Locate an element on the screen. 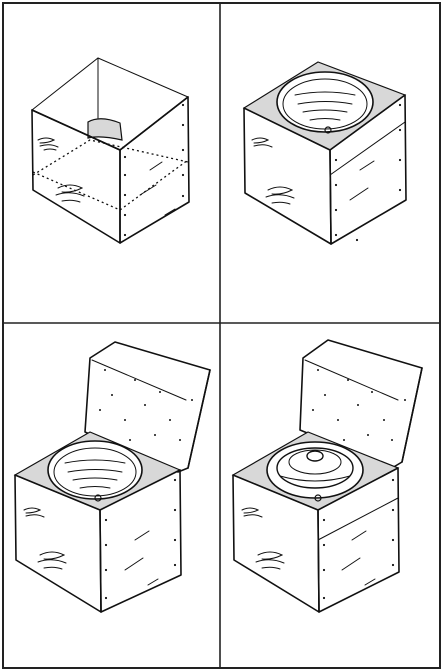 This screenshot has width=444, height=672. box-front-right-face is located at coordinates (154, 170).